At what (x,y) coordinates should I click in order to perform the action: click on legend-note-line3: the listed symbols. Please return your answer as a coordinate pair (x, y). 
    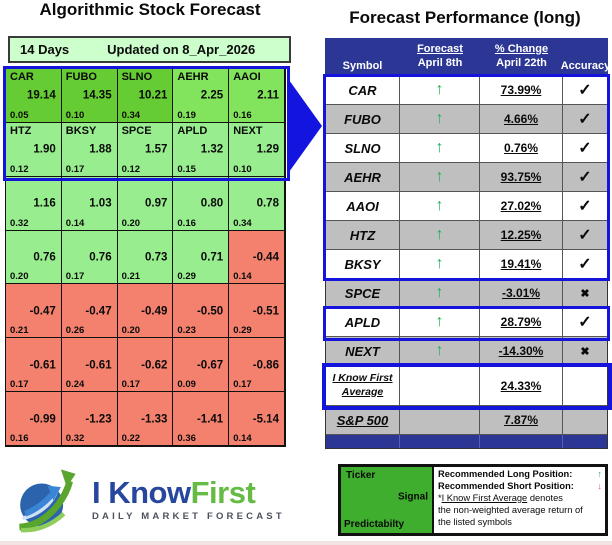
    Looking at the image, I should click on (475, 521).